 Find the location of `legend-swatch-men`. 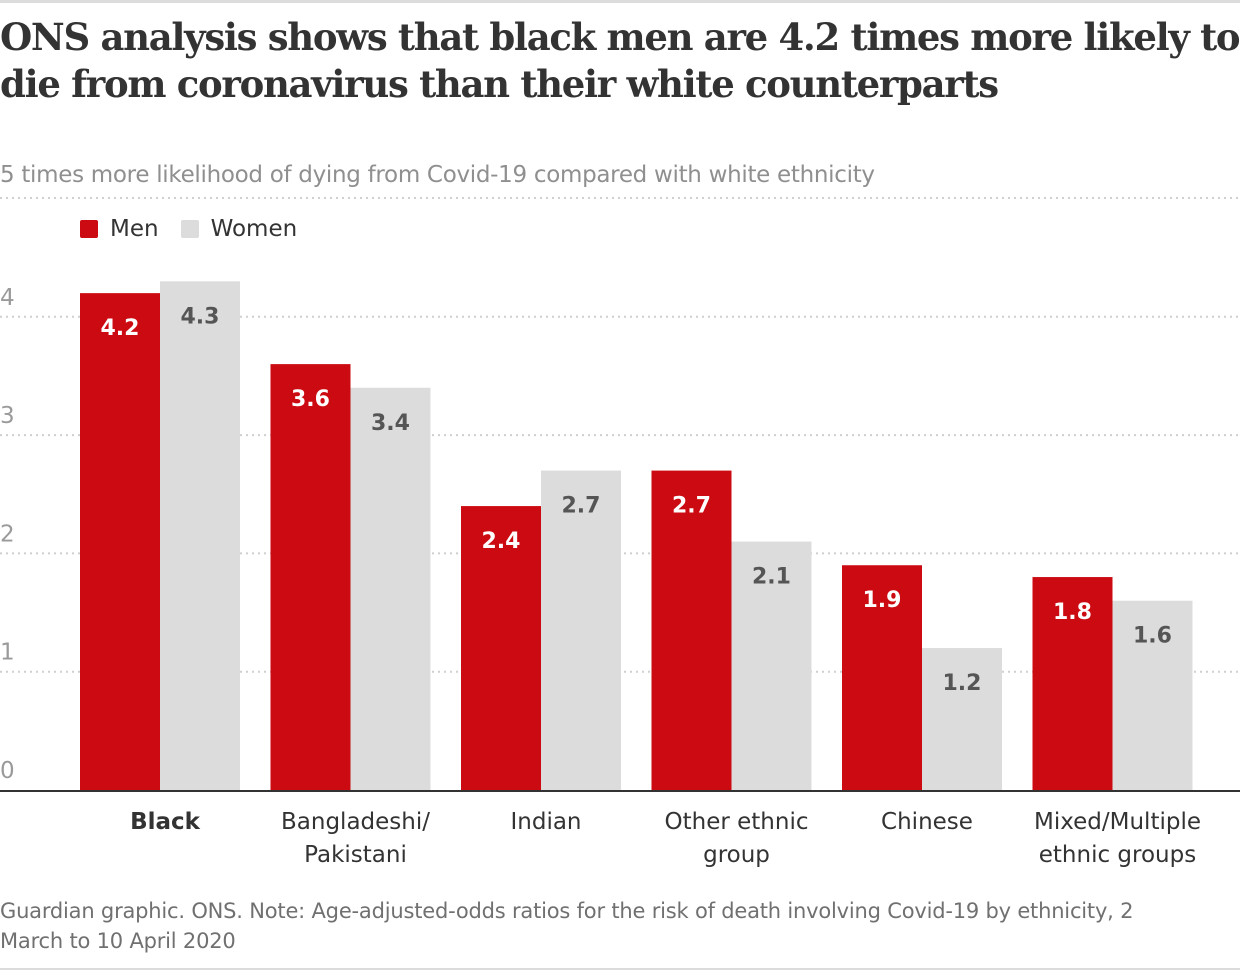

legend-swatch-men is located at coordinates (89, 229).